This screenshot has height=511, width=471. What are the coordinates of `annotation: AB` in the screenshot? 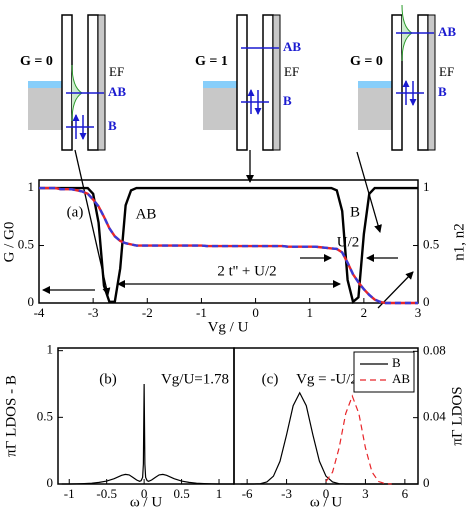 It's located at (146, 214).